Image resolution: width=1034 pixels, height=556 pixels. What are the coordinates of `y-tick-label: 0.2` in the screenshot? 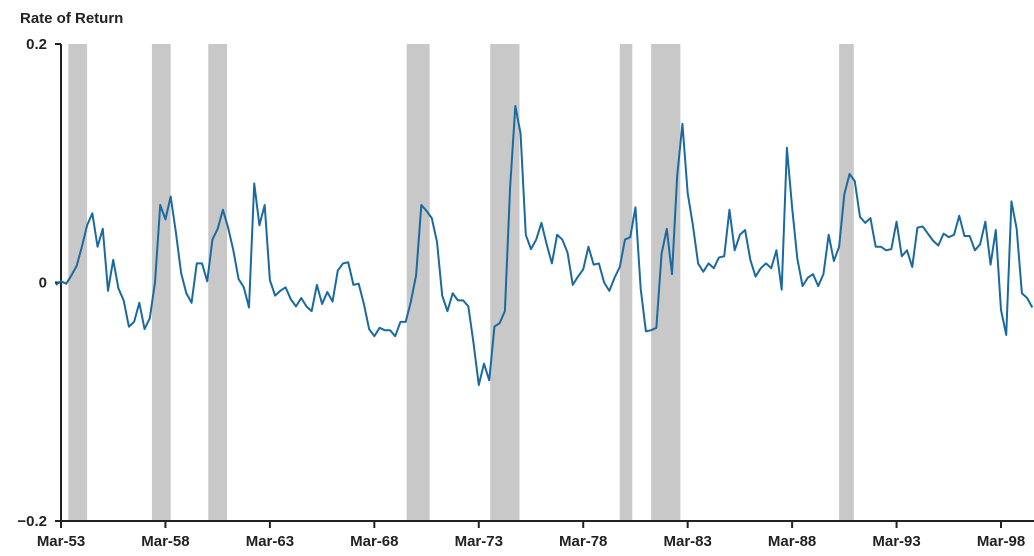 It's located at (36, 44).